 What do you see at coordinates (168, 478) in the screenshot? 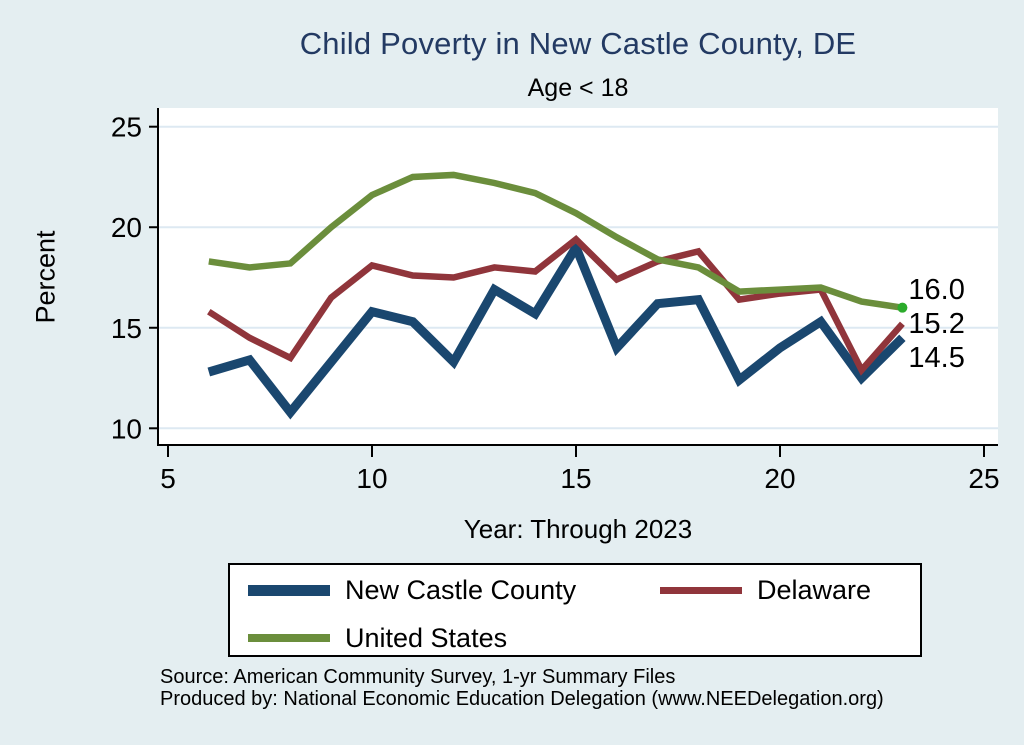
I see `x-tick-label-5: 5` at bounding box center [168, 478].